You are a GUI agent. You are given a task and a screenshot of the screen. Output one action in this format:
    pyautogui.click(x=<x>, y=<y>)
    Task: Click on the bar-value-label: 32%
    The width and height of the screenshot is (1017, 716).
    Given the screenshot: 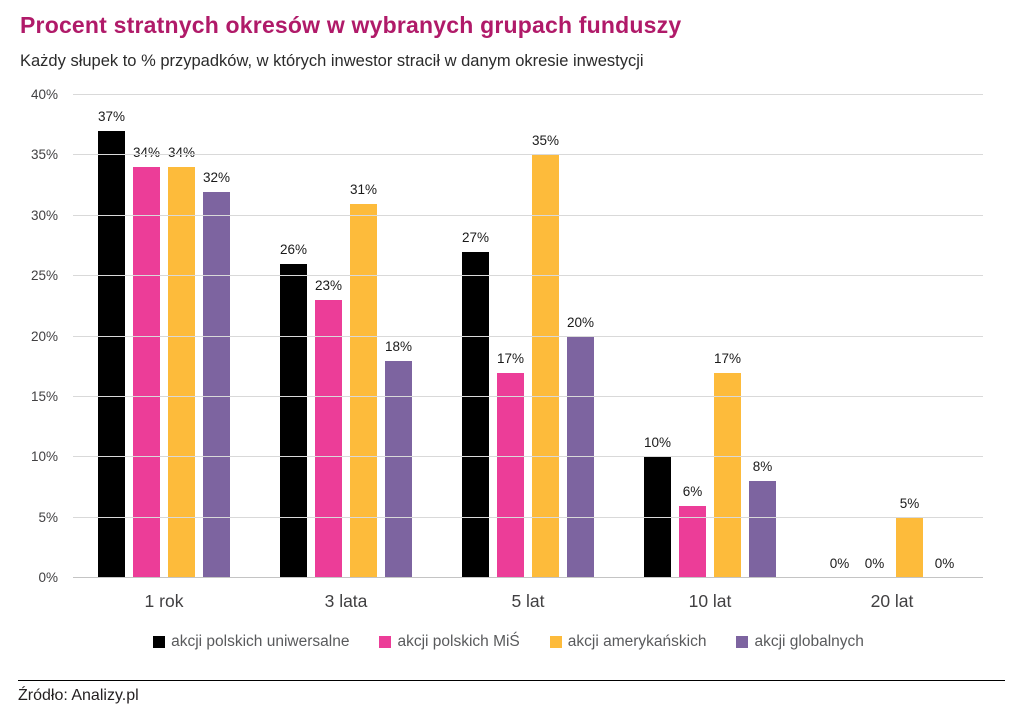 What is the action you would take?
    pyautogui.click(x=216, y=177)
    